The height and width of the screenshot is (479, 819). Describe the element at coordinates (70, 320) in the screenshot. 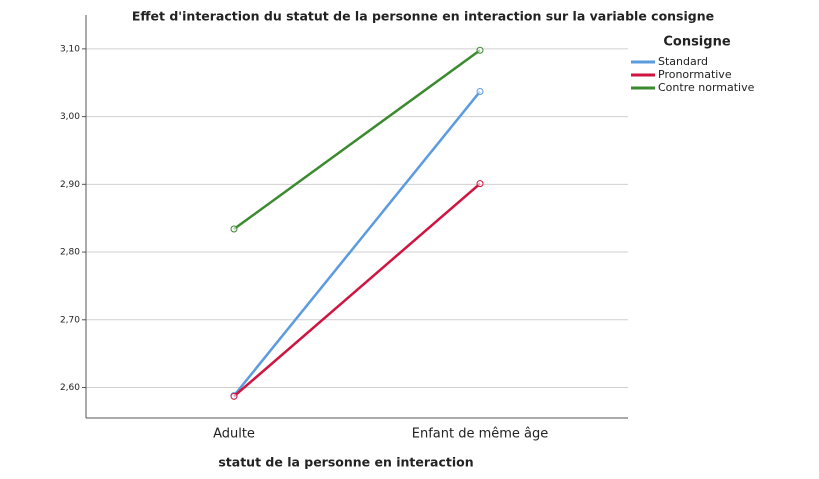

I see `y-tick-label: 2,70` at that location.